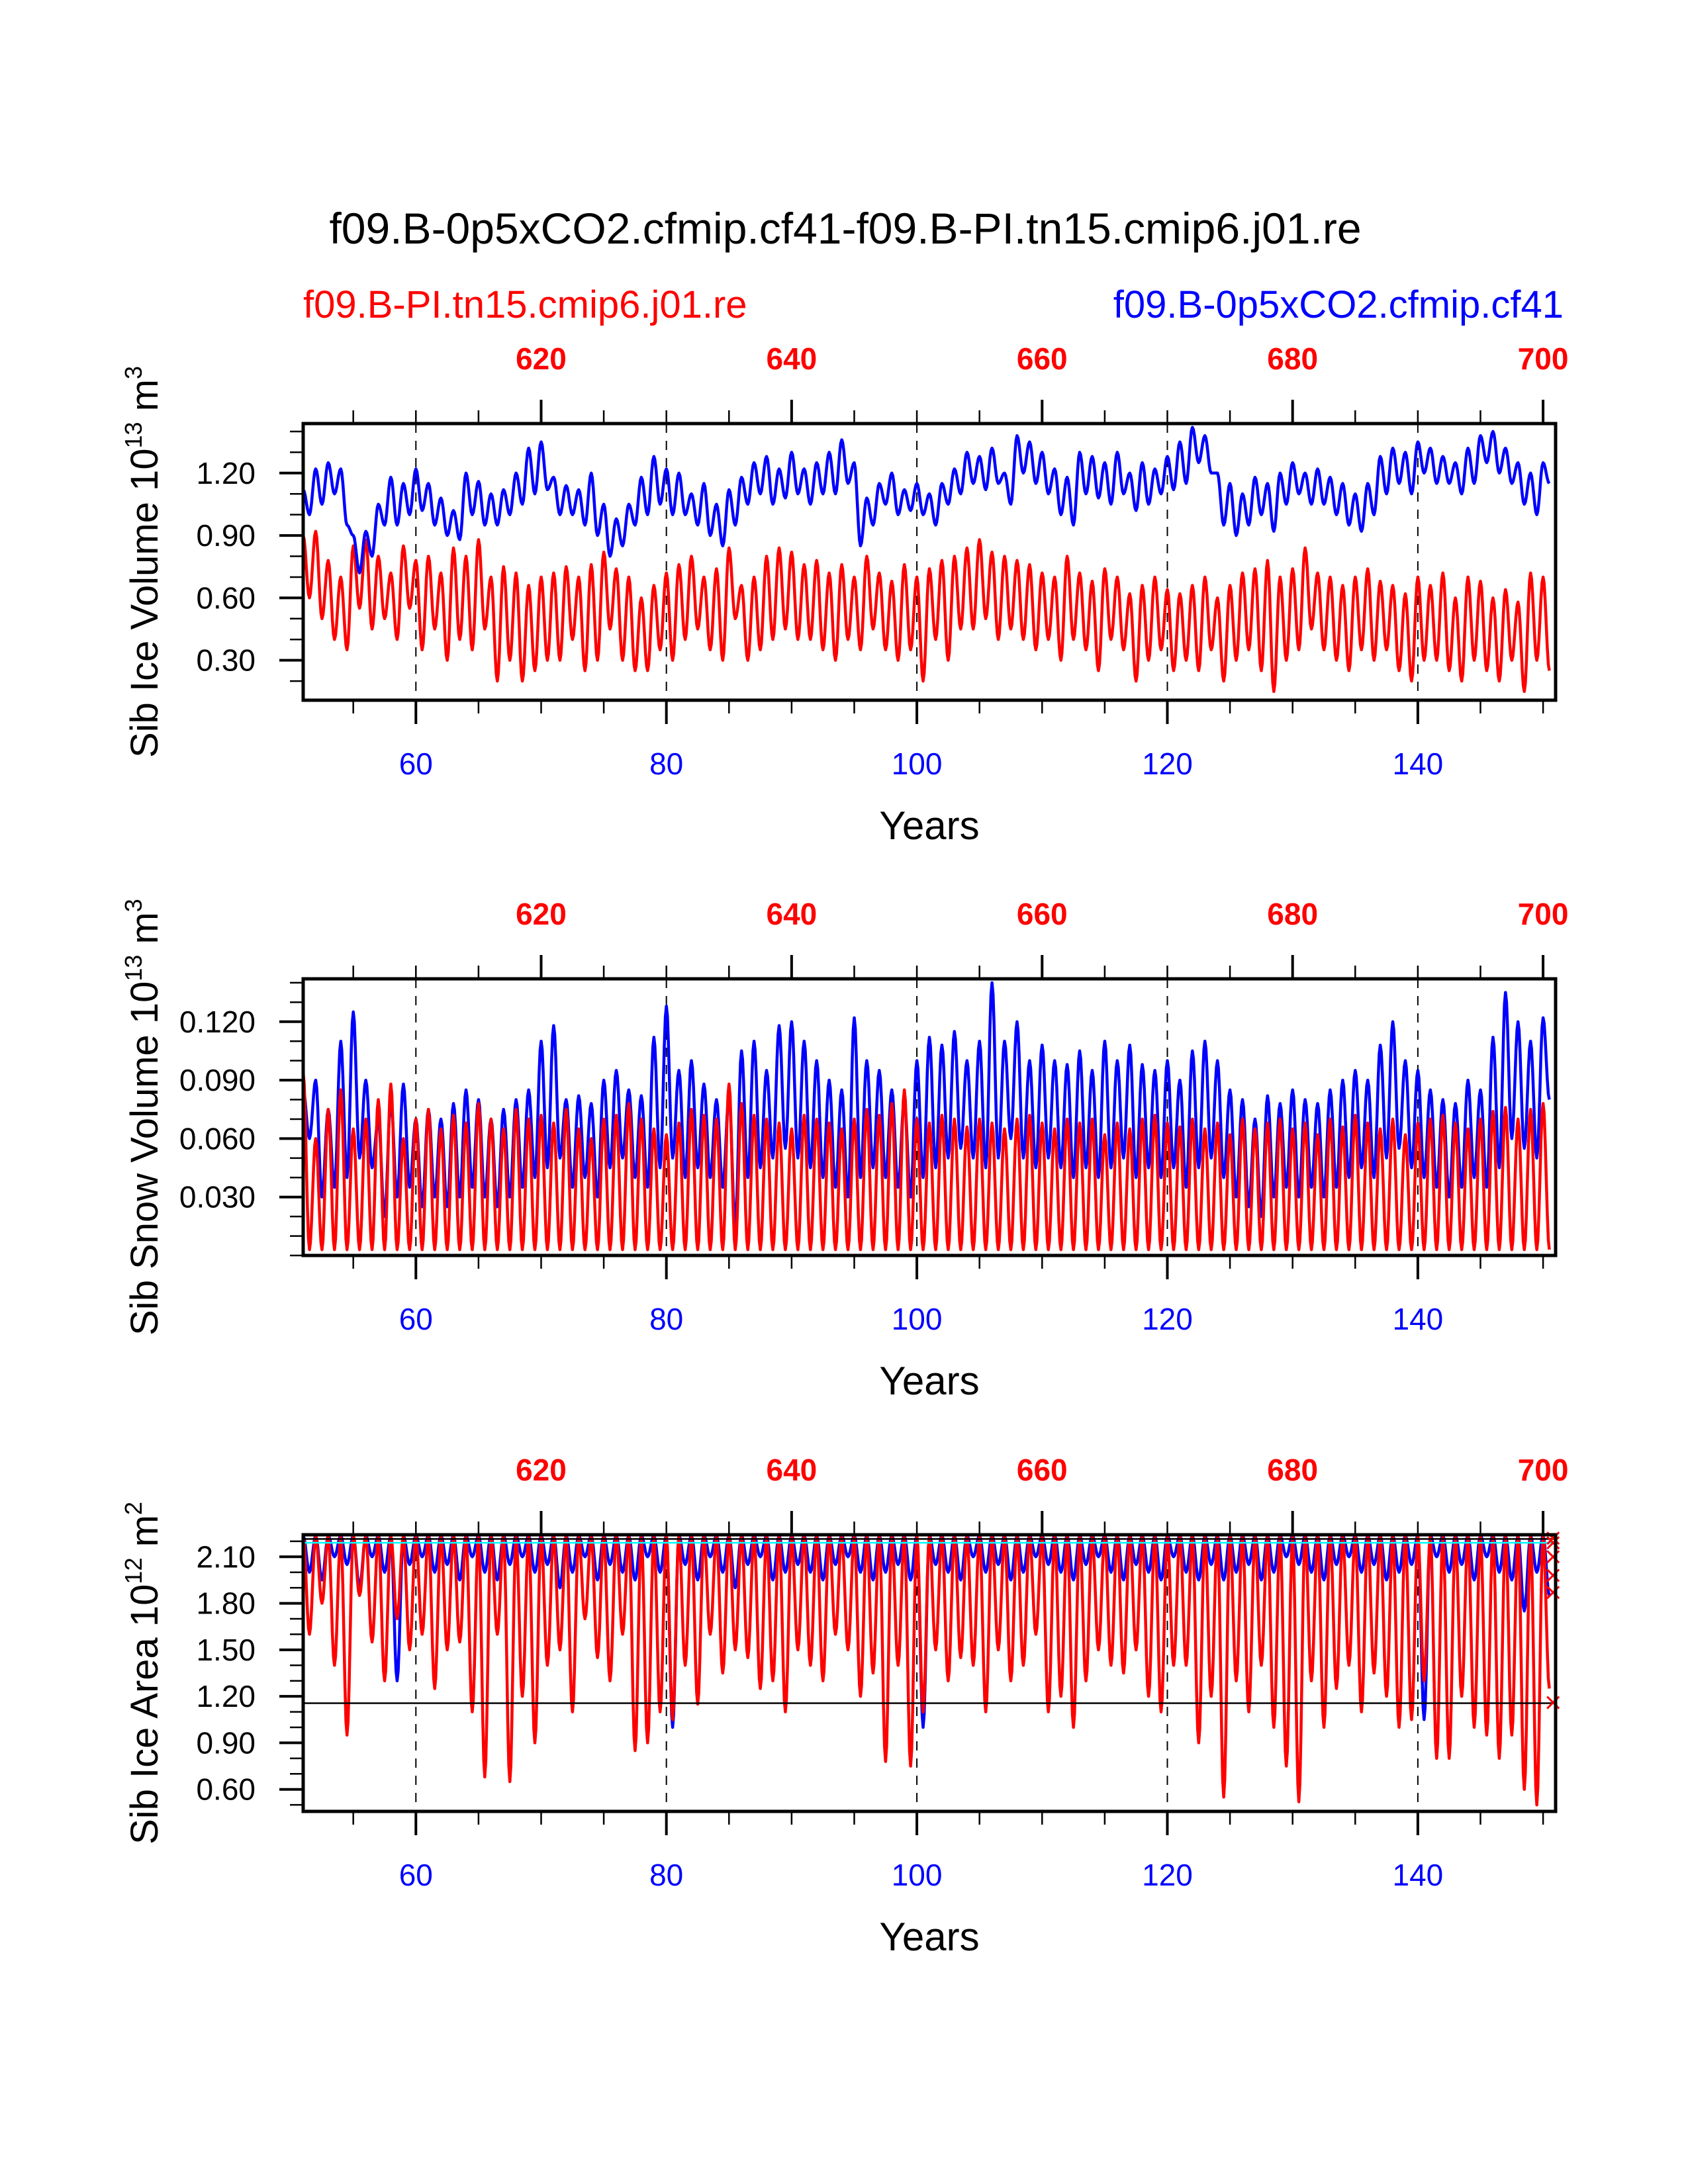  I want to click on y-tick-label: 2.10, so click(226, 1556).